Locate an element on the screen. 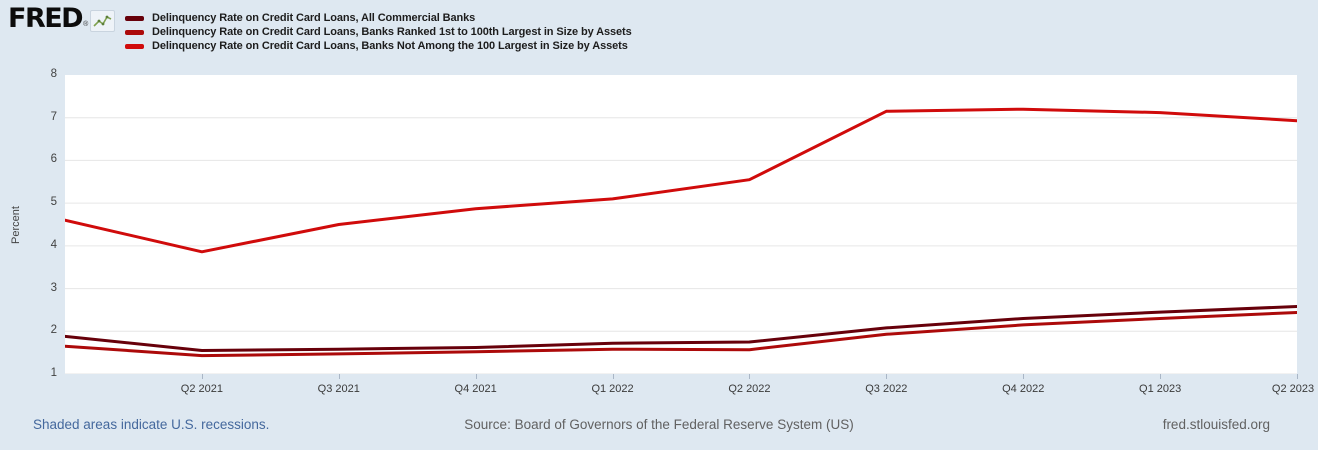 Image resolution: width=1318 pixels, height=450 pixels. registered-trademark-icon: ® is located at coordinates (86, 24).